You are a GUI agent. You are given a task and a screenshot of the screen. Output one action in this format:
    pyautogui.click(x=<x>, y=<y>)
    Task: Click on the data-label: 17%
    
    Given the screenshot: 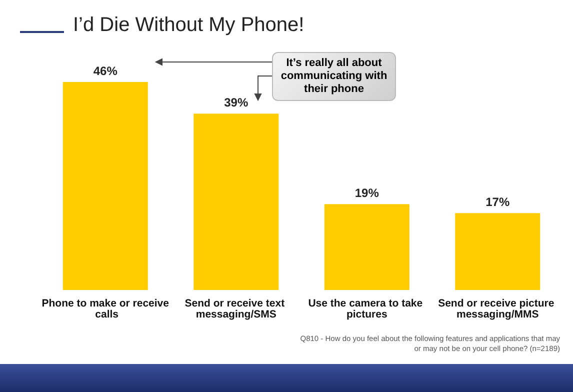 What is the action you would take?
    pyautogui.click(x=498, y=202)
    